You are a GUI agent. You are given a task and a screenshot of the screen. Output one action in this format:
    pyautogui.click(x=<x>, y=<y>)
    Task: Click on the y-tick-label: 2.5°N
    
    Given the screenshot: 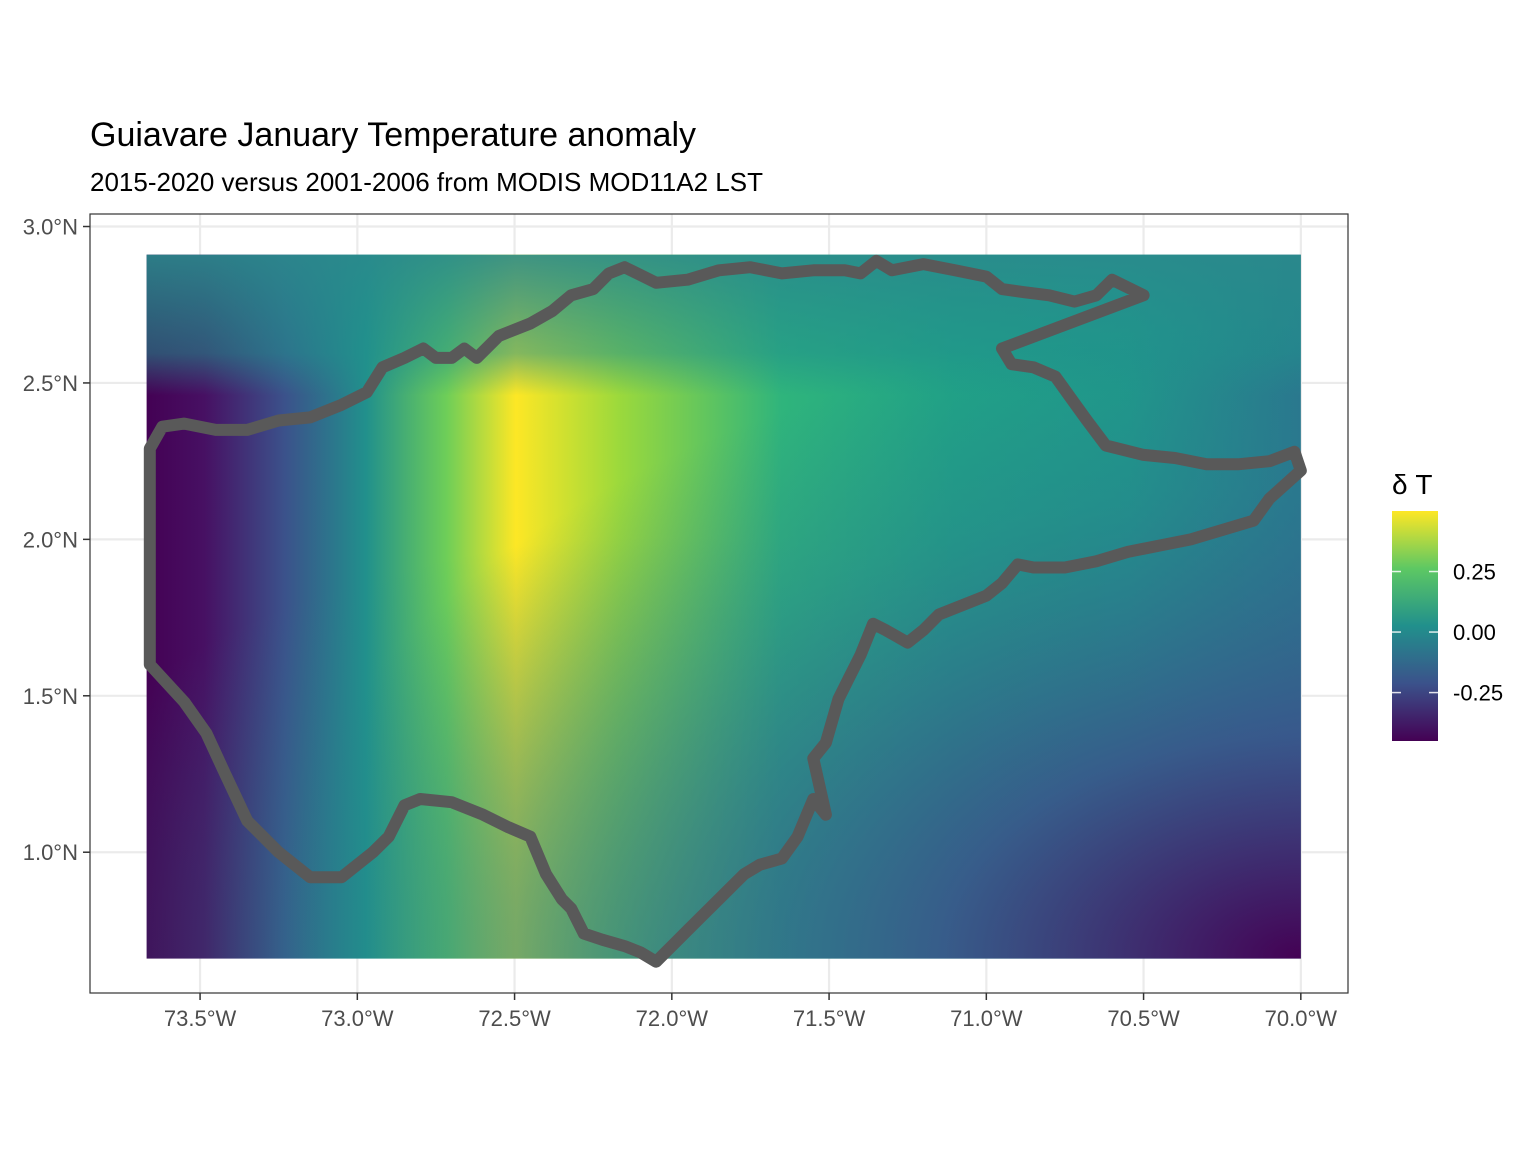 What is the action you would take?
    pyautogui.click(x=50, y=383)
    